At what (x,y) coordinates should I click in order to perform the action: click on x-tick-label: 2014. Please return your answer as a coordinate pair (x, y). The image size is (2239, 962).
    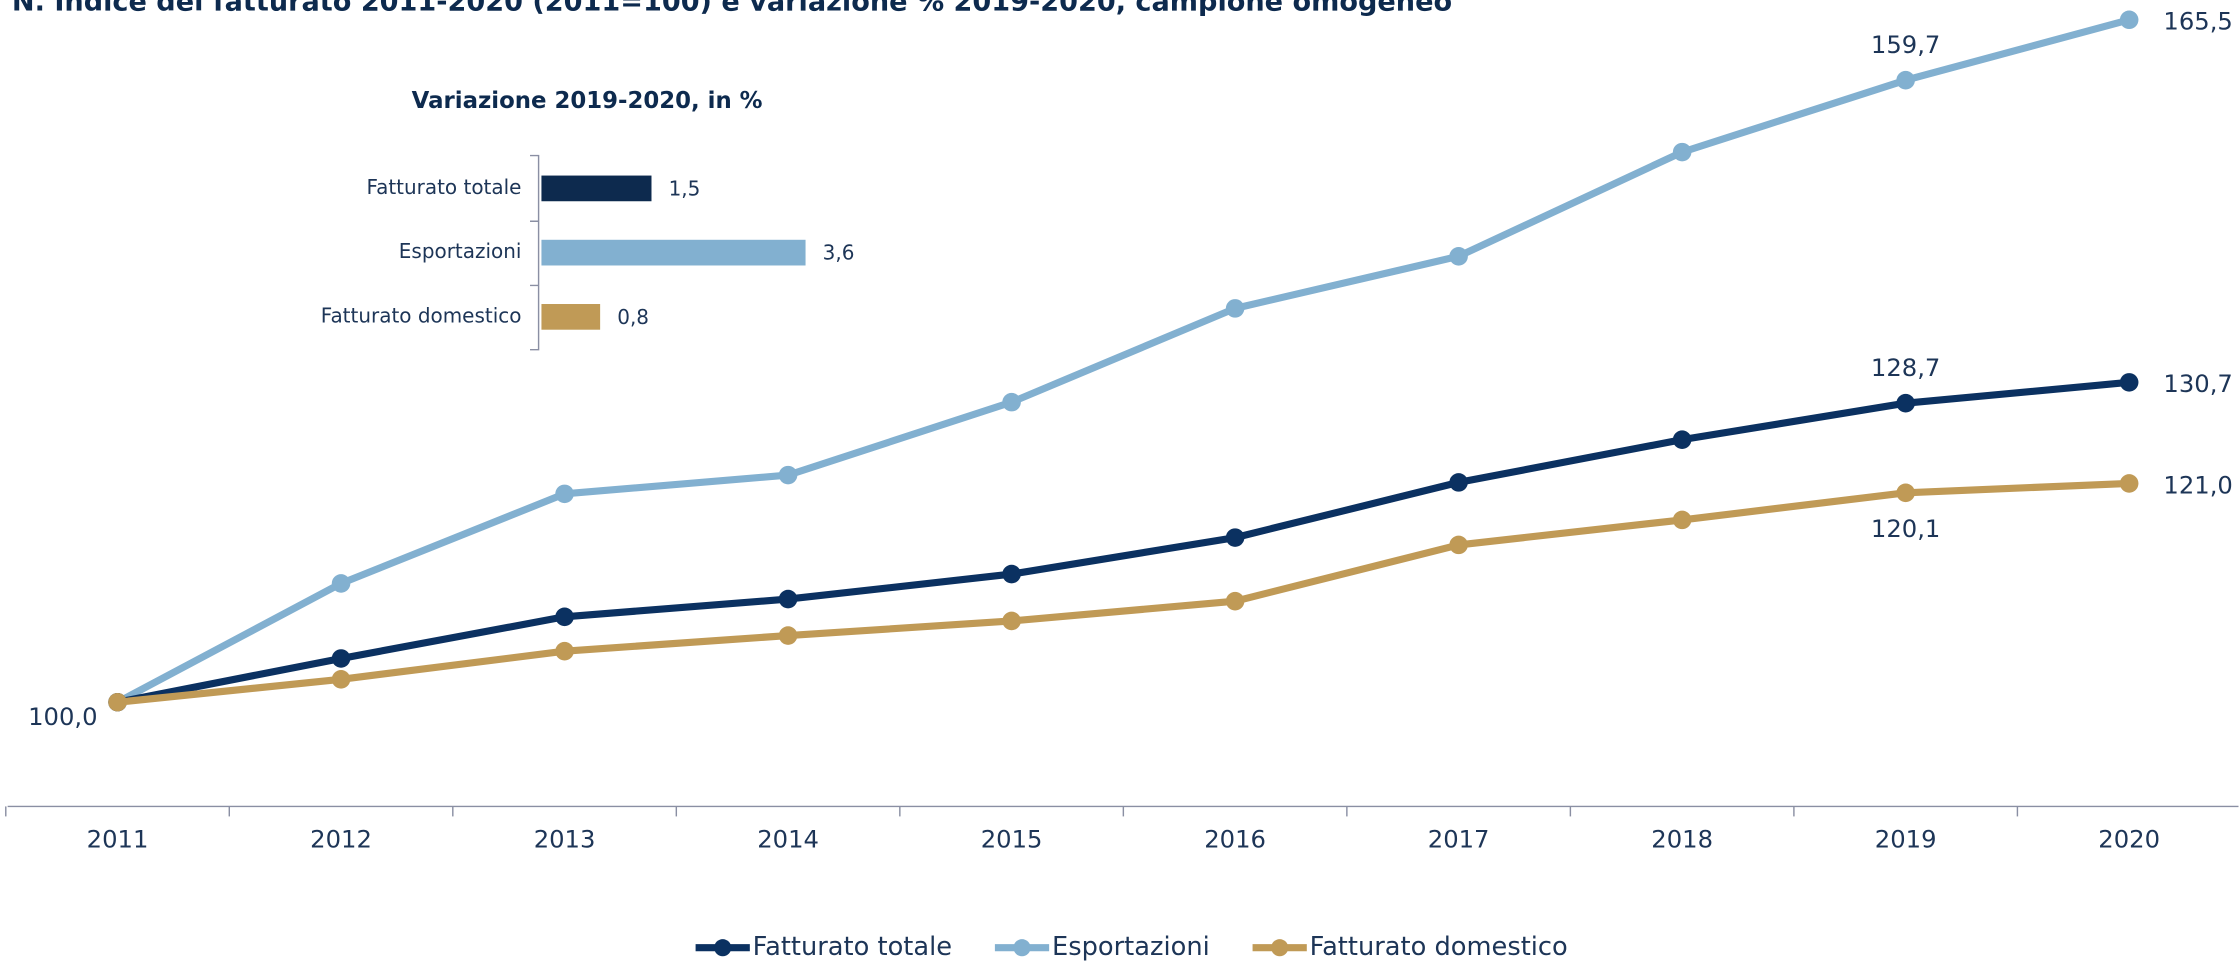
    Looking at the image, I should click on (788, 839).